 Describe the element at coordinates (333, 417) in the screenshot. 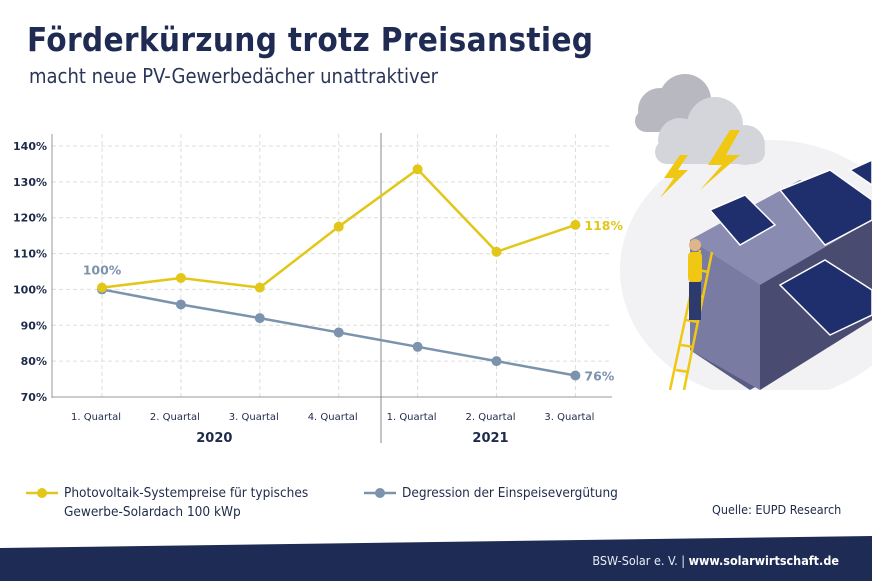

I see `x-tick-label: 4. Quartal` at that location.